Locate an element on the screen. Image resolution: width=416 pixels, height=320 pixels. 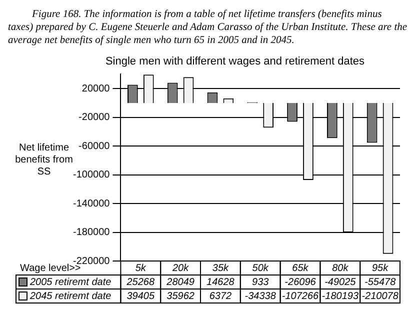
y-axis-title: Net lifetime benefits from SS is located at coordinates (44, 160).